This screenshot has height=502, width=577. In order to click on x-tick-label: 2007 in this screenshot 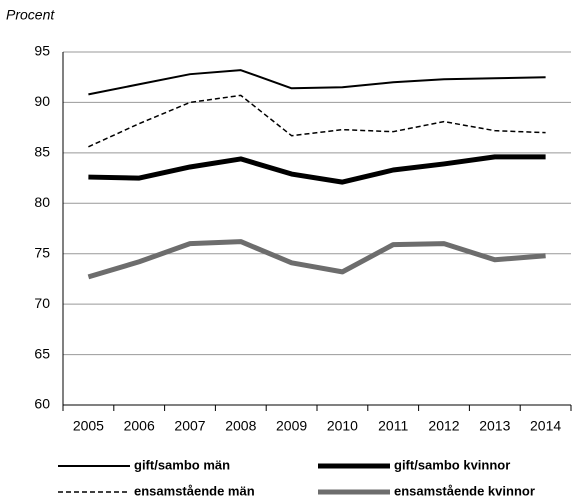, I will do `click(189, 426)`.